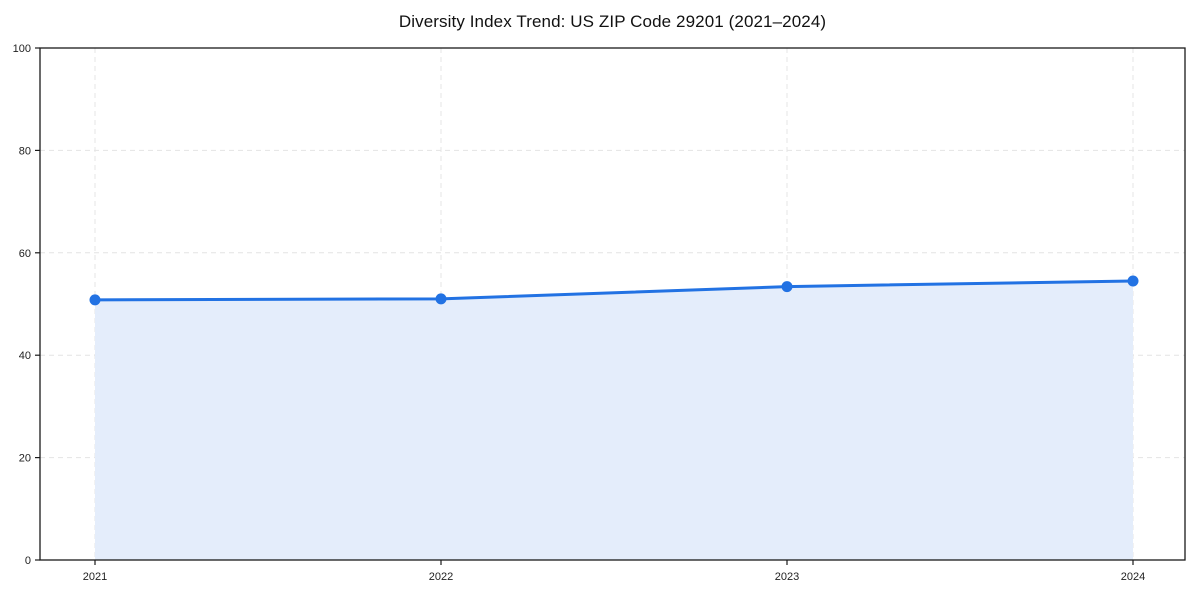 This screenshot has height=600, width=1200. What do you see at coordinates (441, 577) in the screenshot?
I see `x-tick-label: 2022` at bounding box center [441, 577].